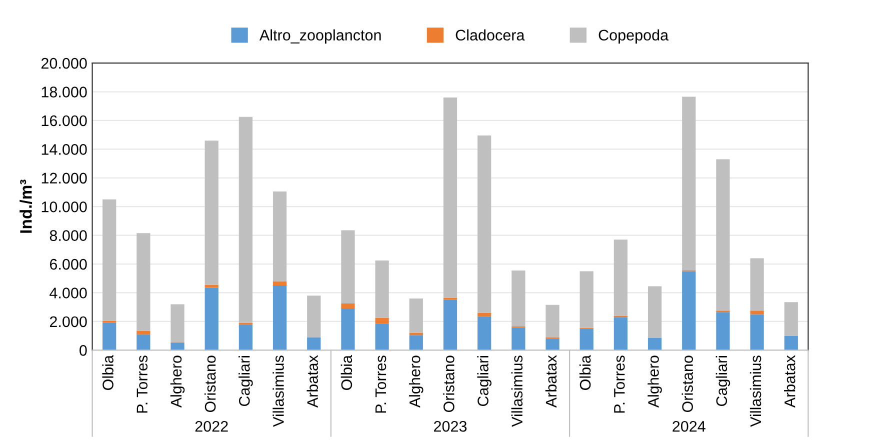 This screenshot has height=441, width=896. What do you see at coordinates (64, 63) in the screenshot?
I see `y-tick-label: 20.000` at bounding box center [64, 63].